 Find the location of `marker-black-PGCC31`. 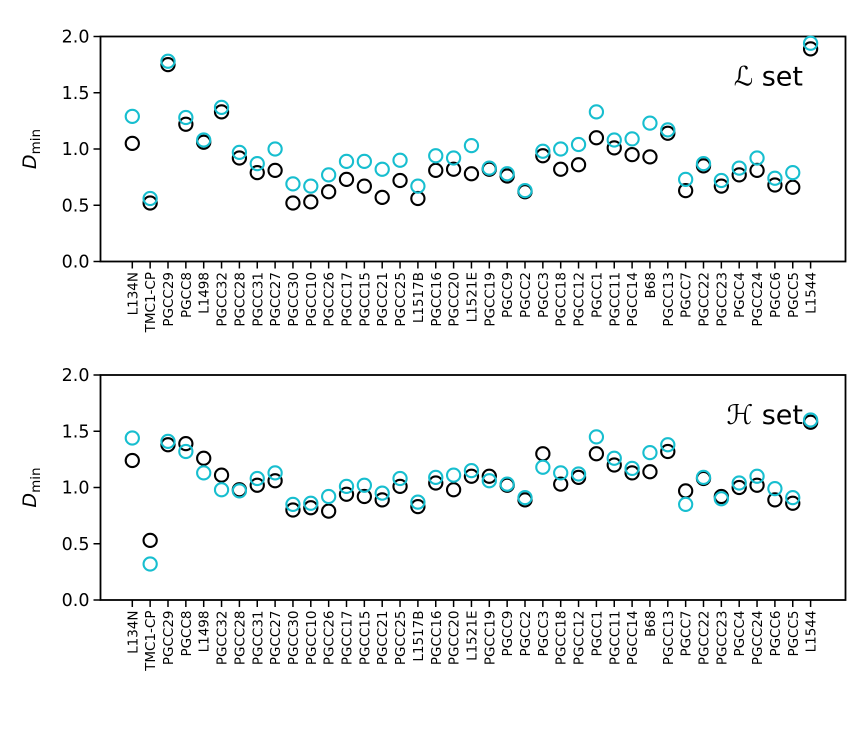

marker-black-PGCC31 is located at coordinates (257, 172).